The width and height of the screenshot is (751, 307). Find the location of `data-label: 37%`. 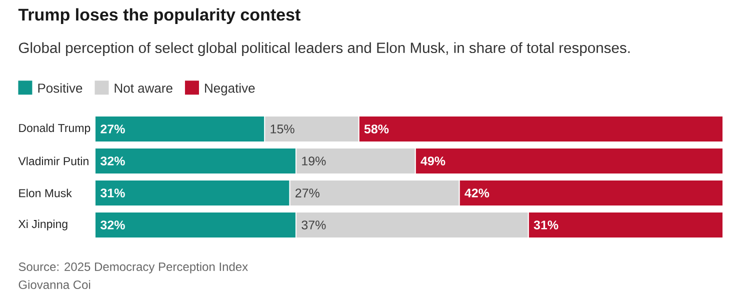

data-label: 37% is located at coordinates (314, 225).